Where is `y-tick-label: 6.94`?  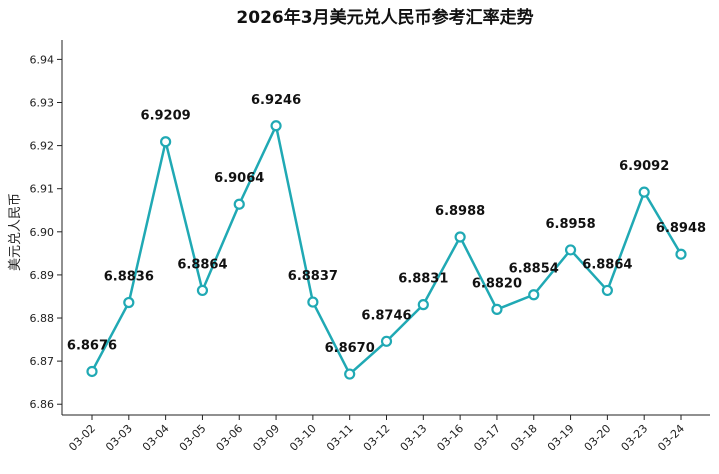 y-tick-label: 6.94 is located at coordinates (42, 59).